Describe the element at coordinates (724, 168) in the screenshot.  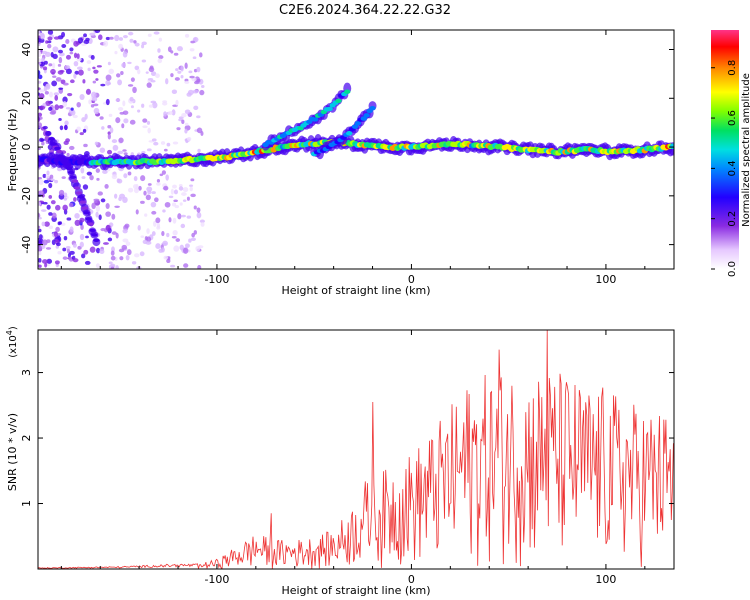
I see `colorbar-ticks: 0.0 0.2 0.4 0.6 0.8` at that location.